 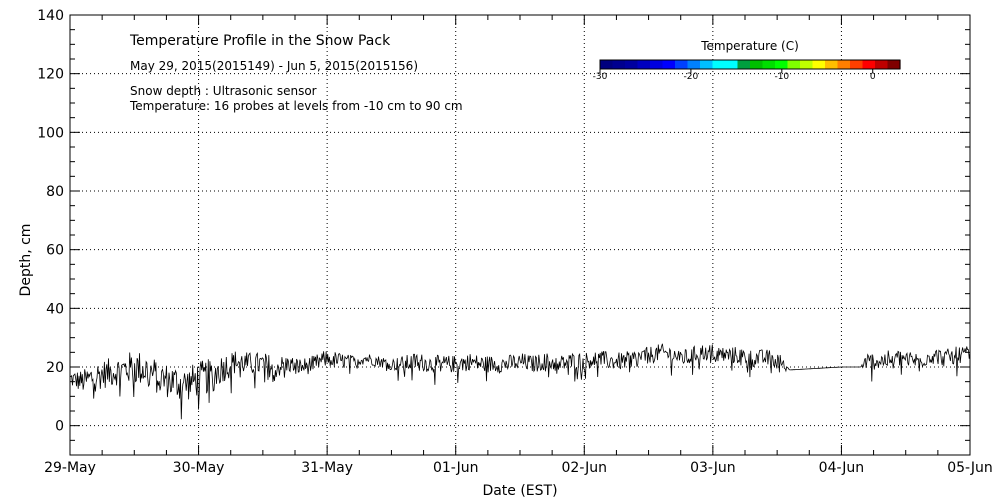 I want to click on x-tick-label: 04-Jun, so click(x=842, y=468).